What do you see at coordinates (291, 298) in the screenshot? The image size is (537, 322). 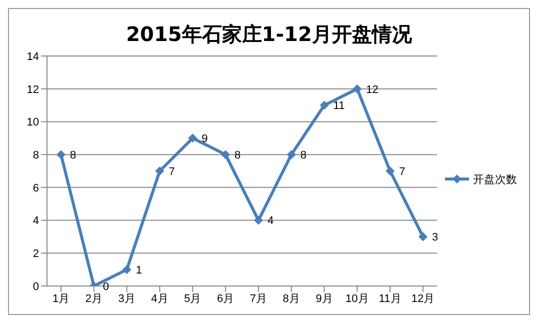 I see `x-tick-label: 8月` at bounding box center [291, 298].